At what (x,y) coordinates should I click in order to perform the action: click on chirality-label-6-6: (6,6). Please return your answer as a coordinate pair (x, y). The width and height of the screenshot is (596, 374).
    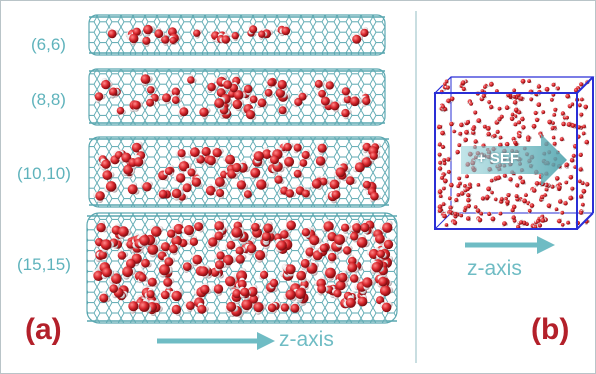
    Looking at the image, I should click on (48, 44).